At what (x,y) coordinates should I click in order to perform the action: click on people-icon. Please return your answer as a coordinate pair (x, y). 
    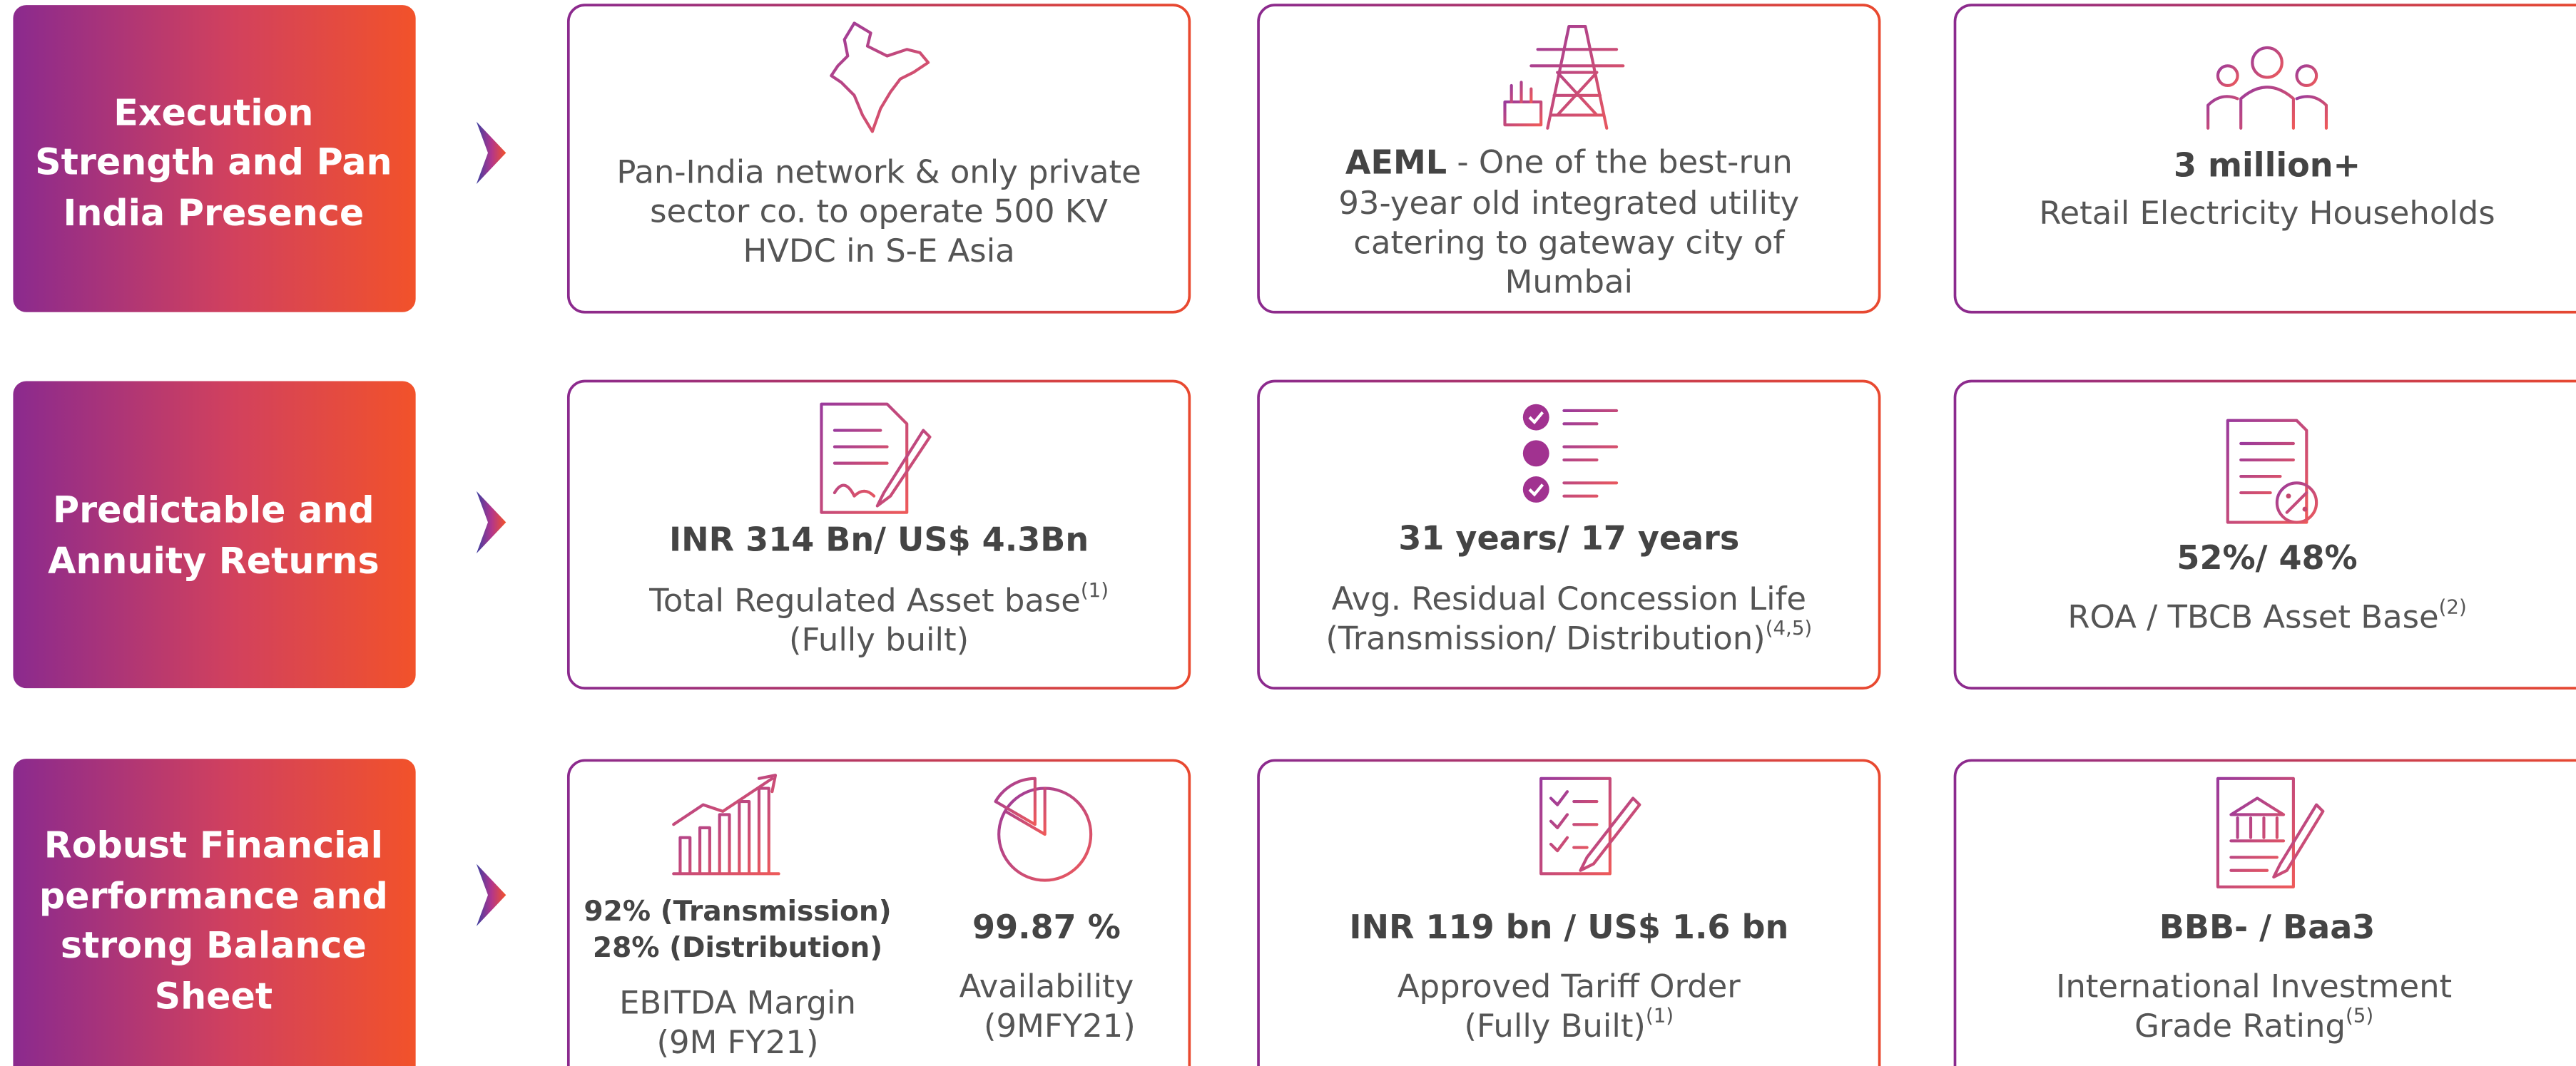
    Looking at the image, I should click on (2267, 88).